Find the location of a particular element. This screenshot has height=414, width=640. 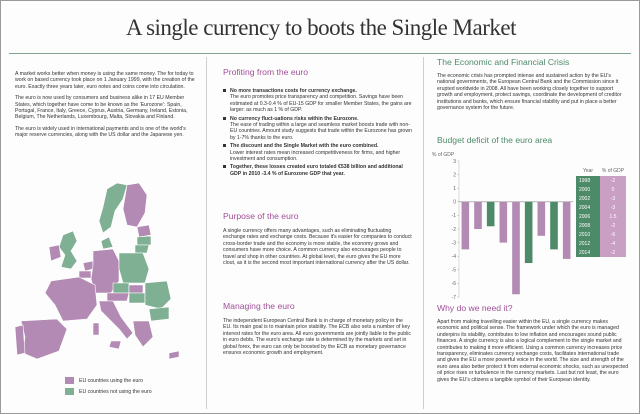

map-czech is located at coordinates (121, 288).